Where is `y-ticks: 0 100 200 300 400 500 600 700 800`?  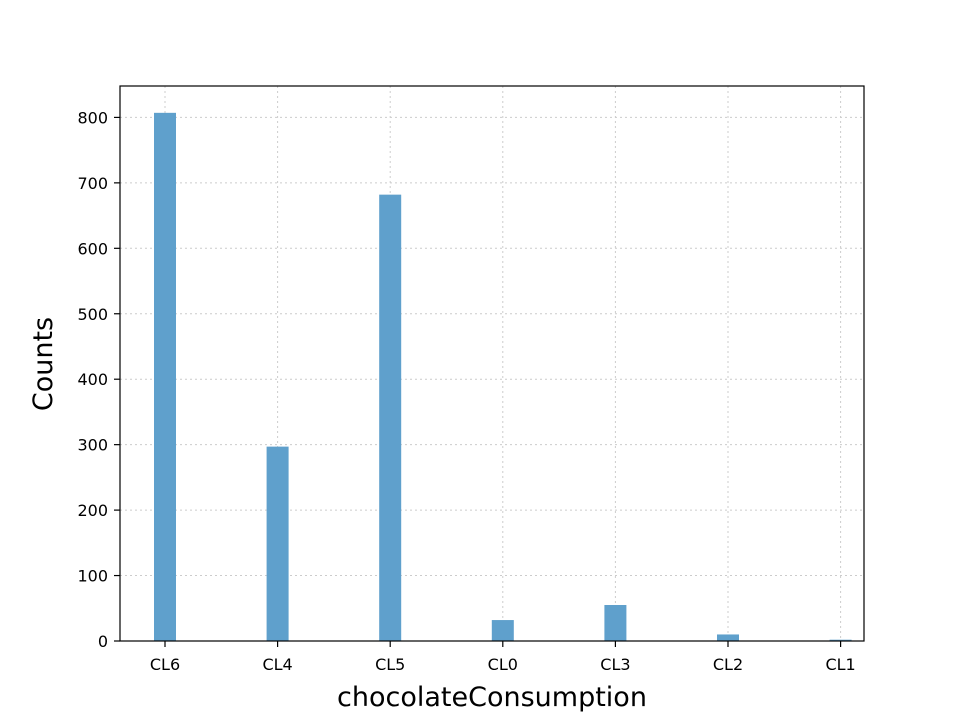 y-ticks: 0 100 200 300 400 500 600 700 800 is located at coordinates (98, 379).